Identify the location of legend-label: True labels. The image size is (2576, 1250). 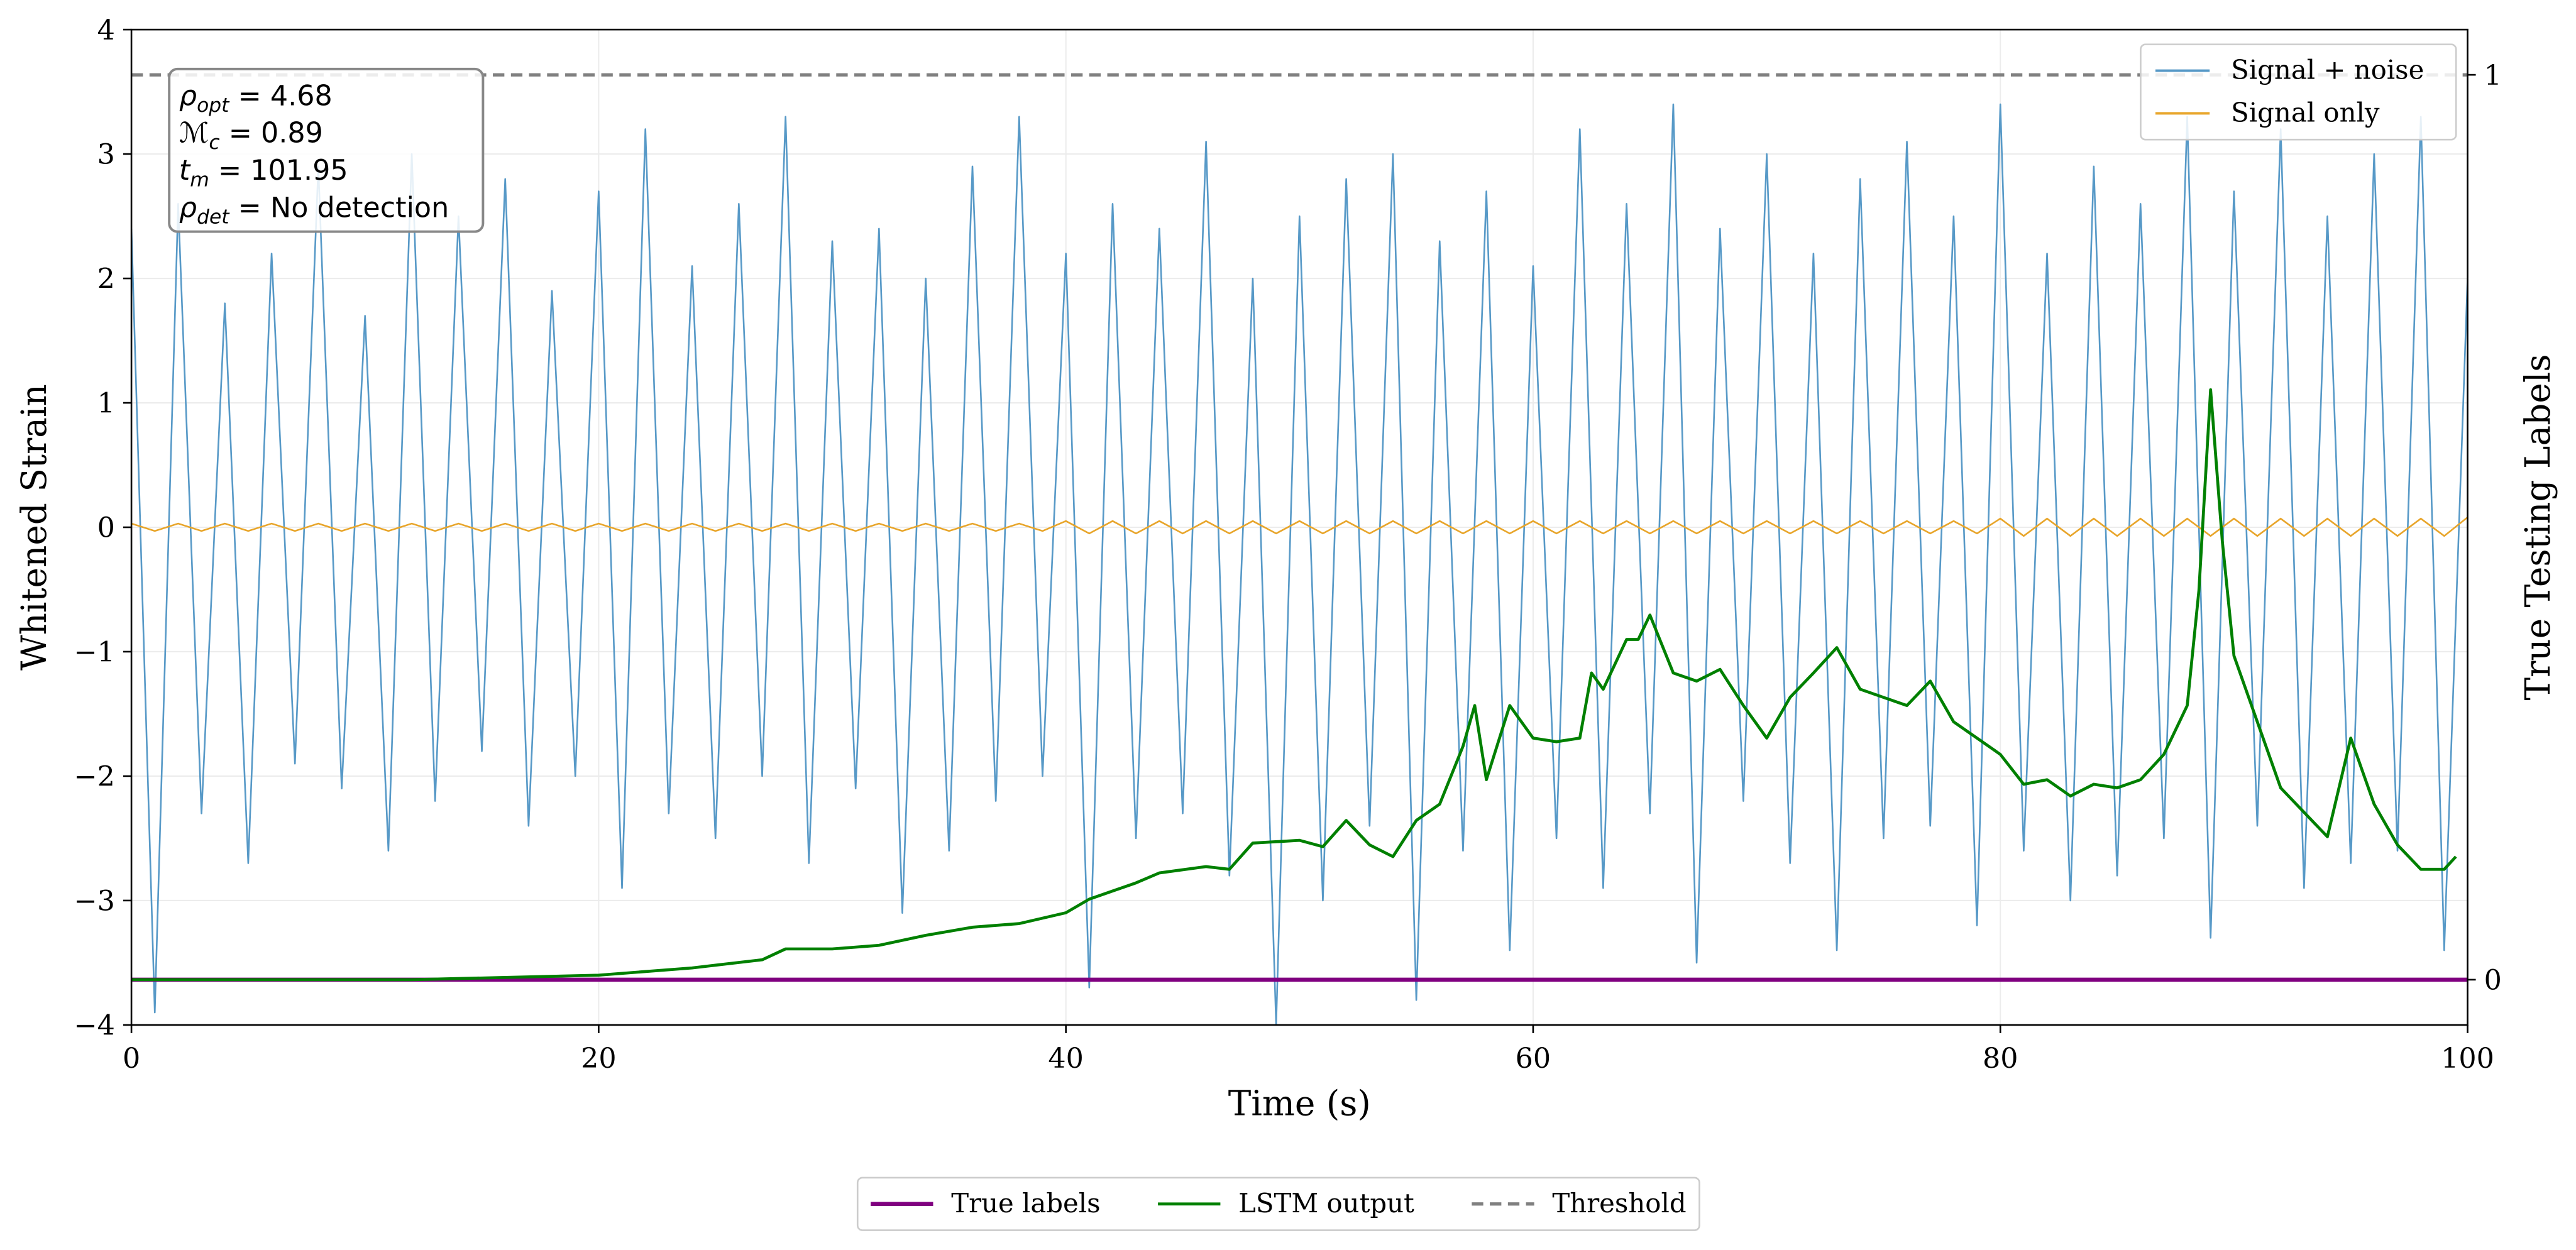
(1026, 1203).